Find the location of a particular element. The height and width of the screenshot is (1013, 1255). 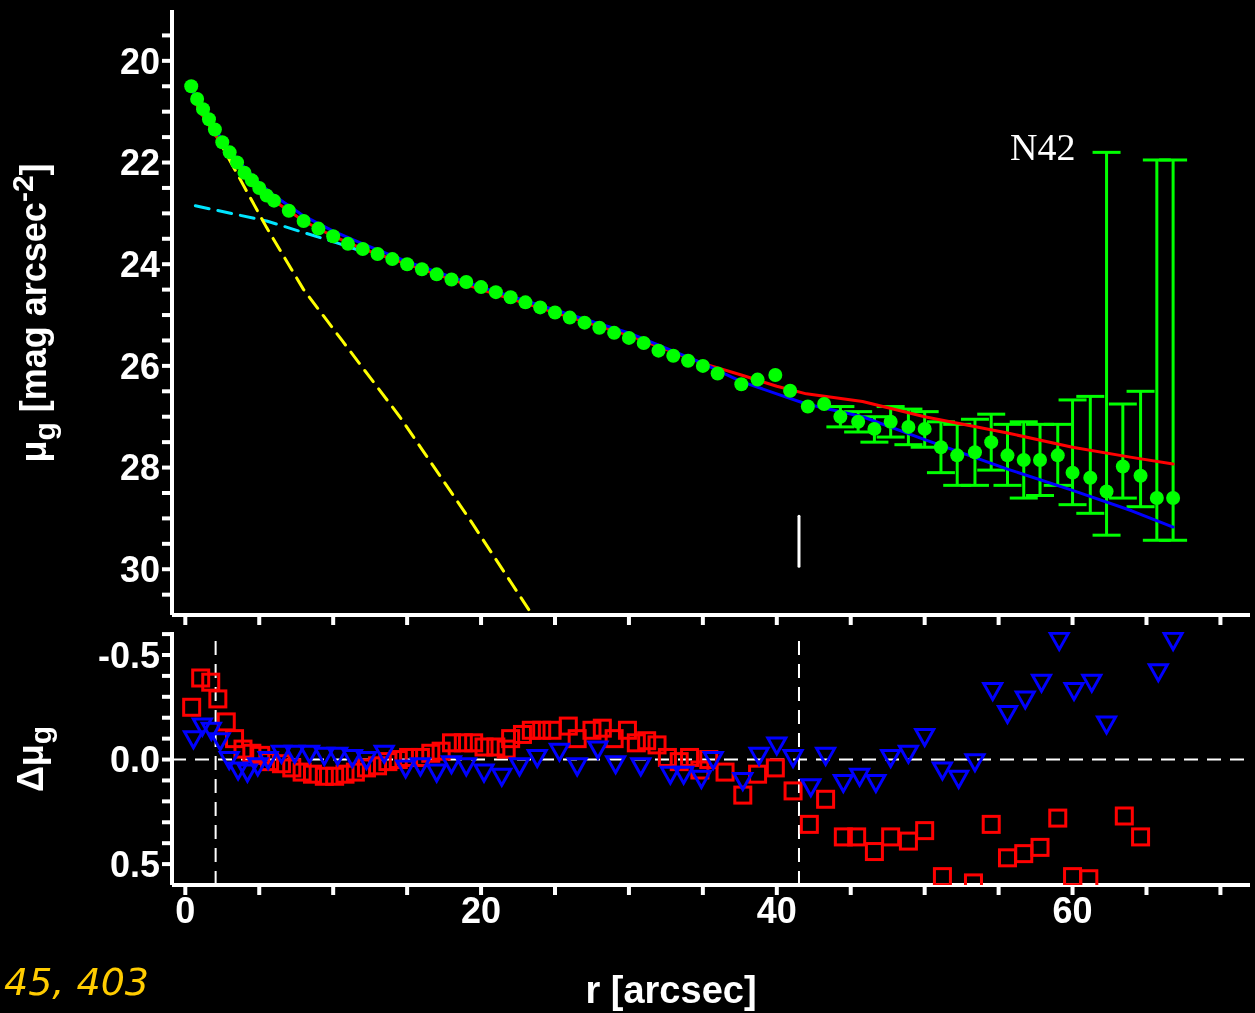

x-tick-label: 40 is located at coordinates (776, 910).